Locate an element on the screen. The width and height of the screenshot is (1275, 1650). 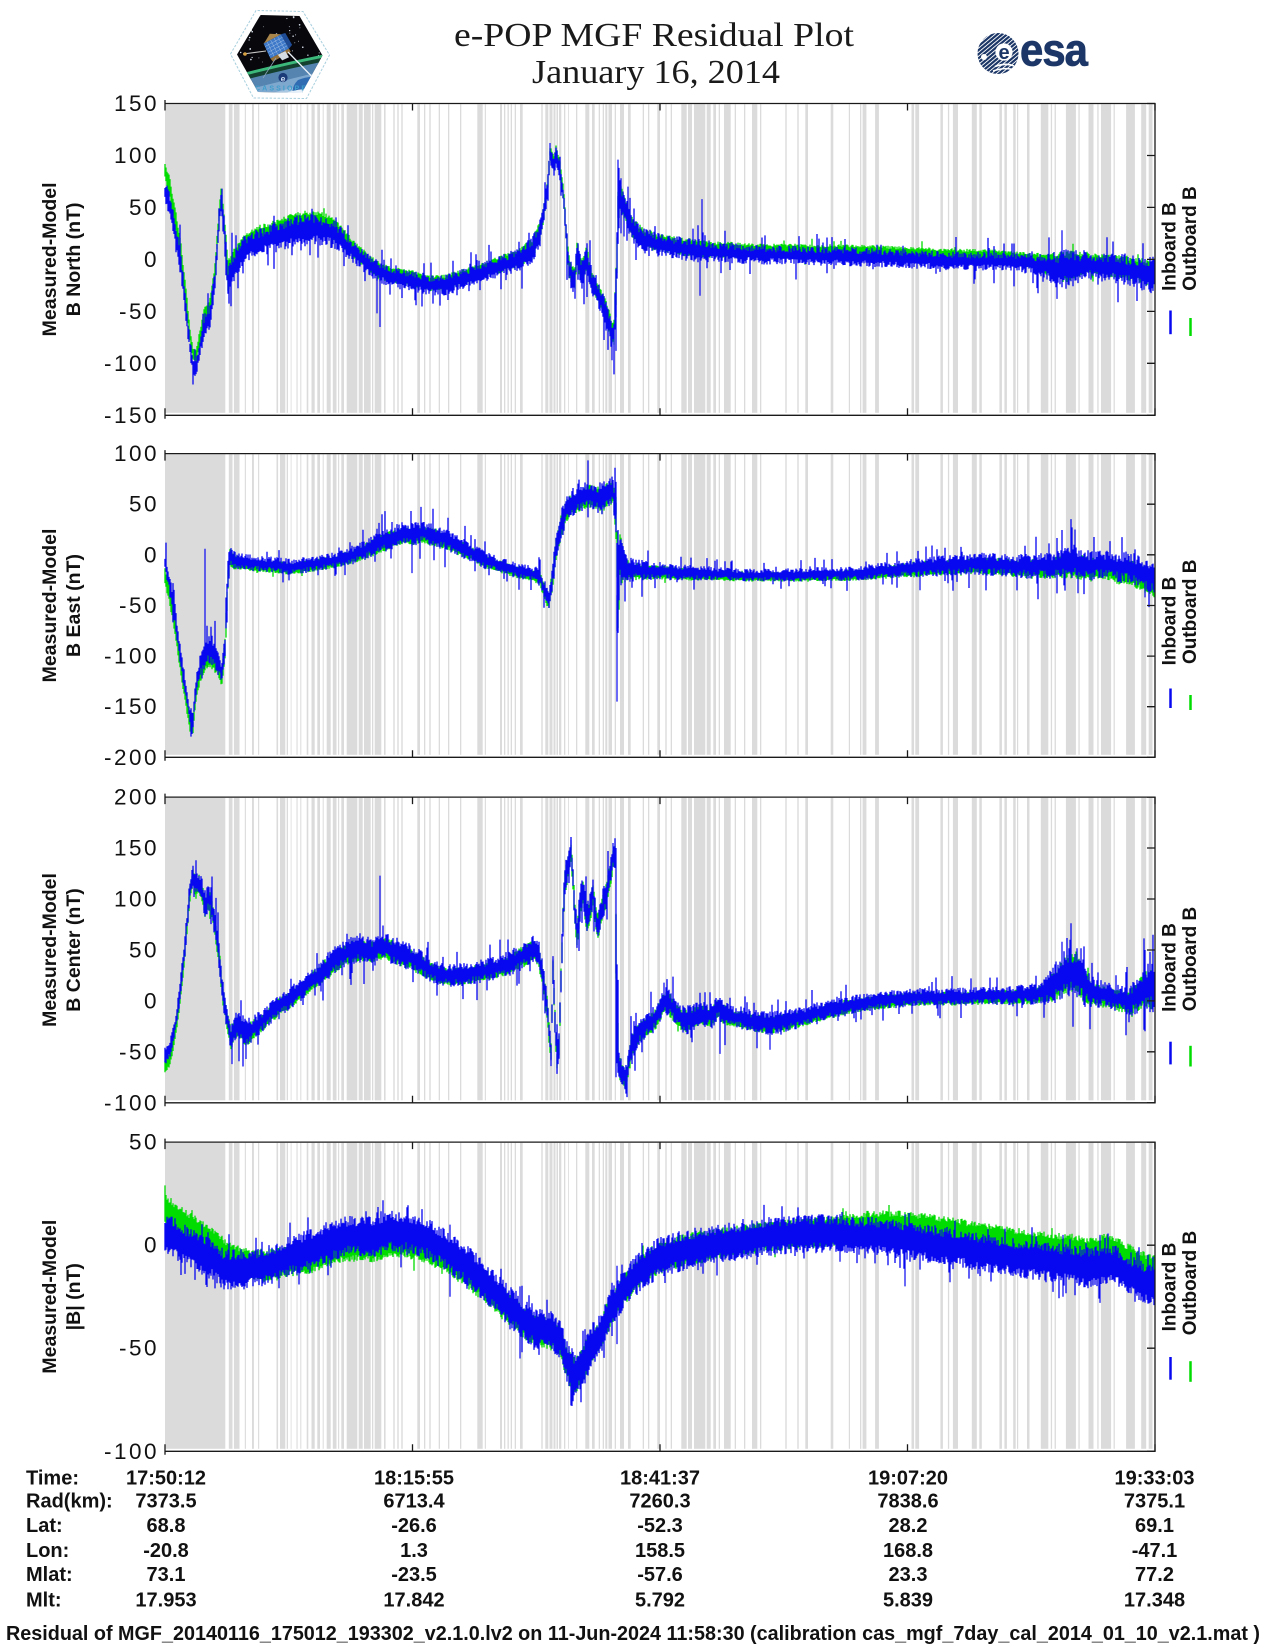
svg-text: Lon: is located at coordinates (47, 1551).